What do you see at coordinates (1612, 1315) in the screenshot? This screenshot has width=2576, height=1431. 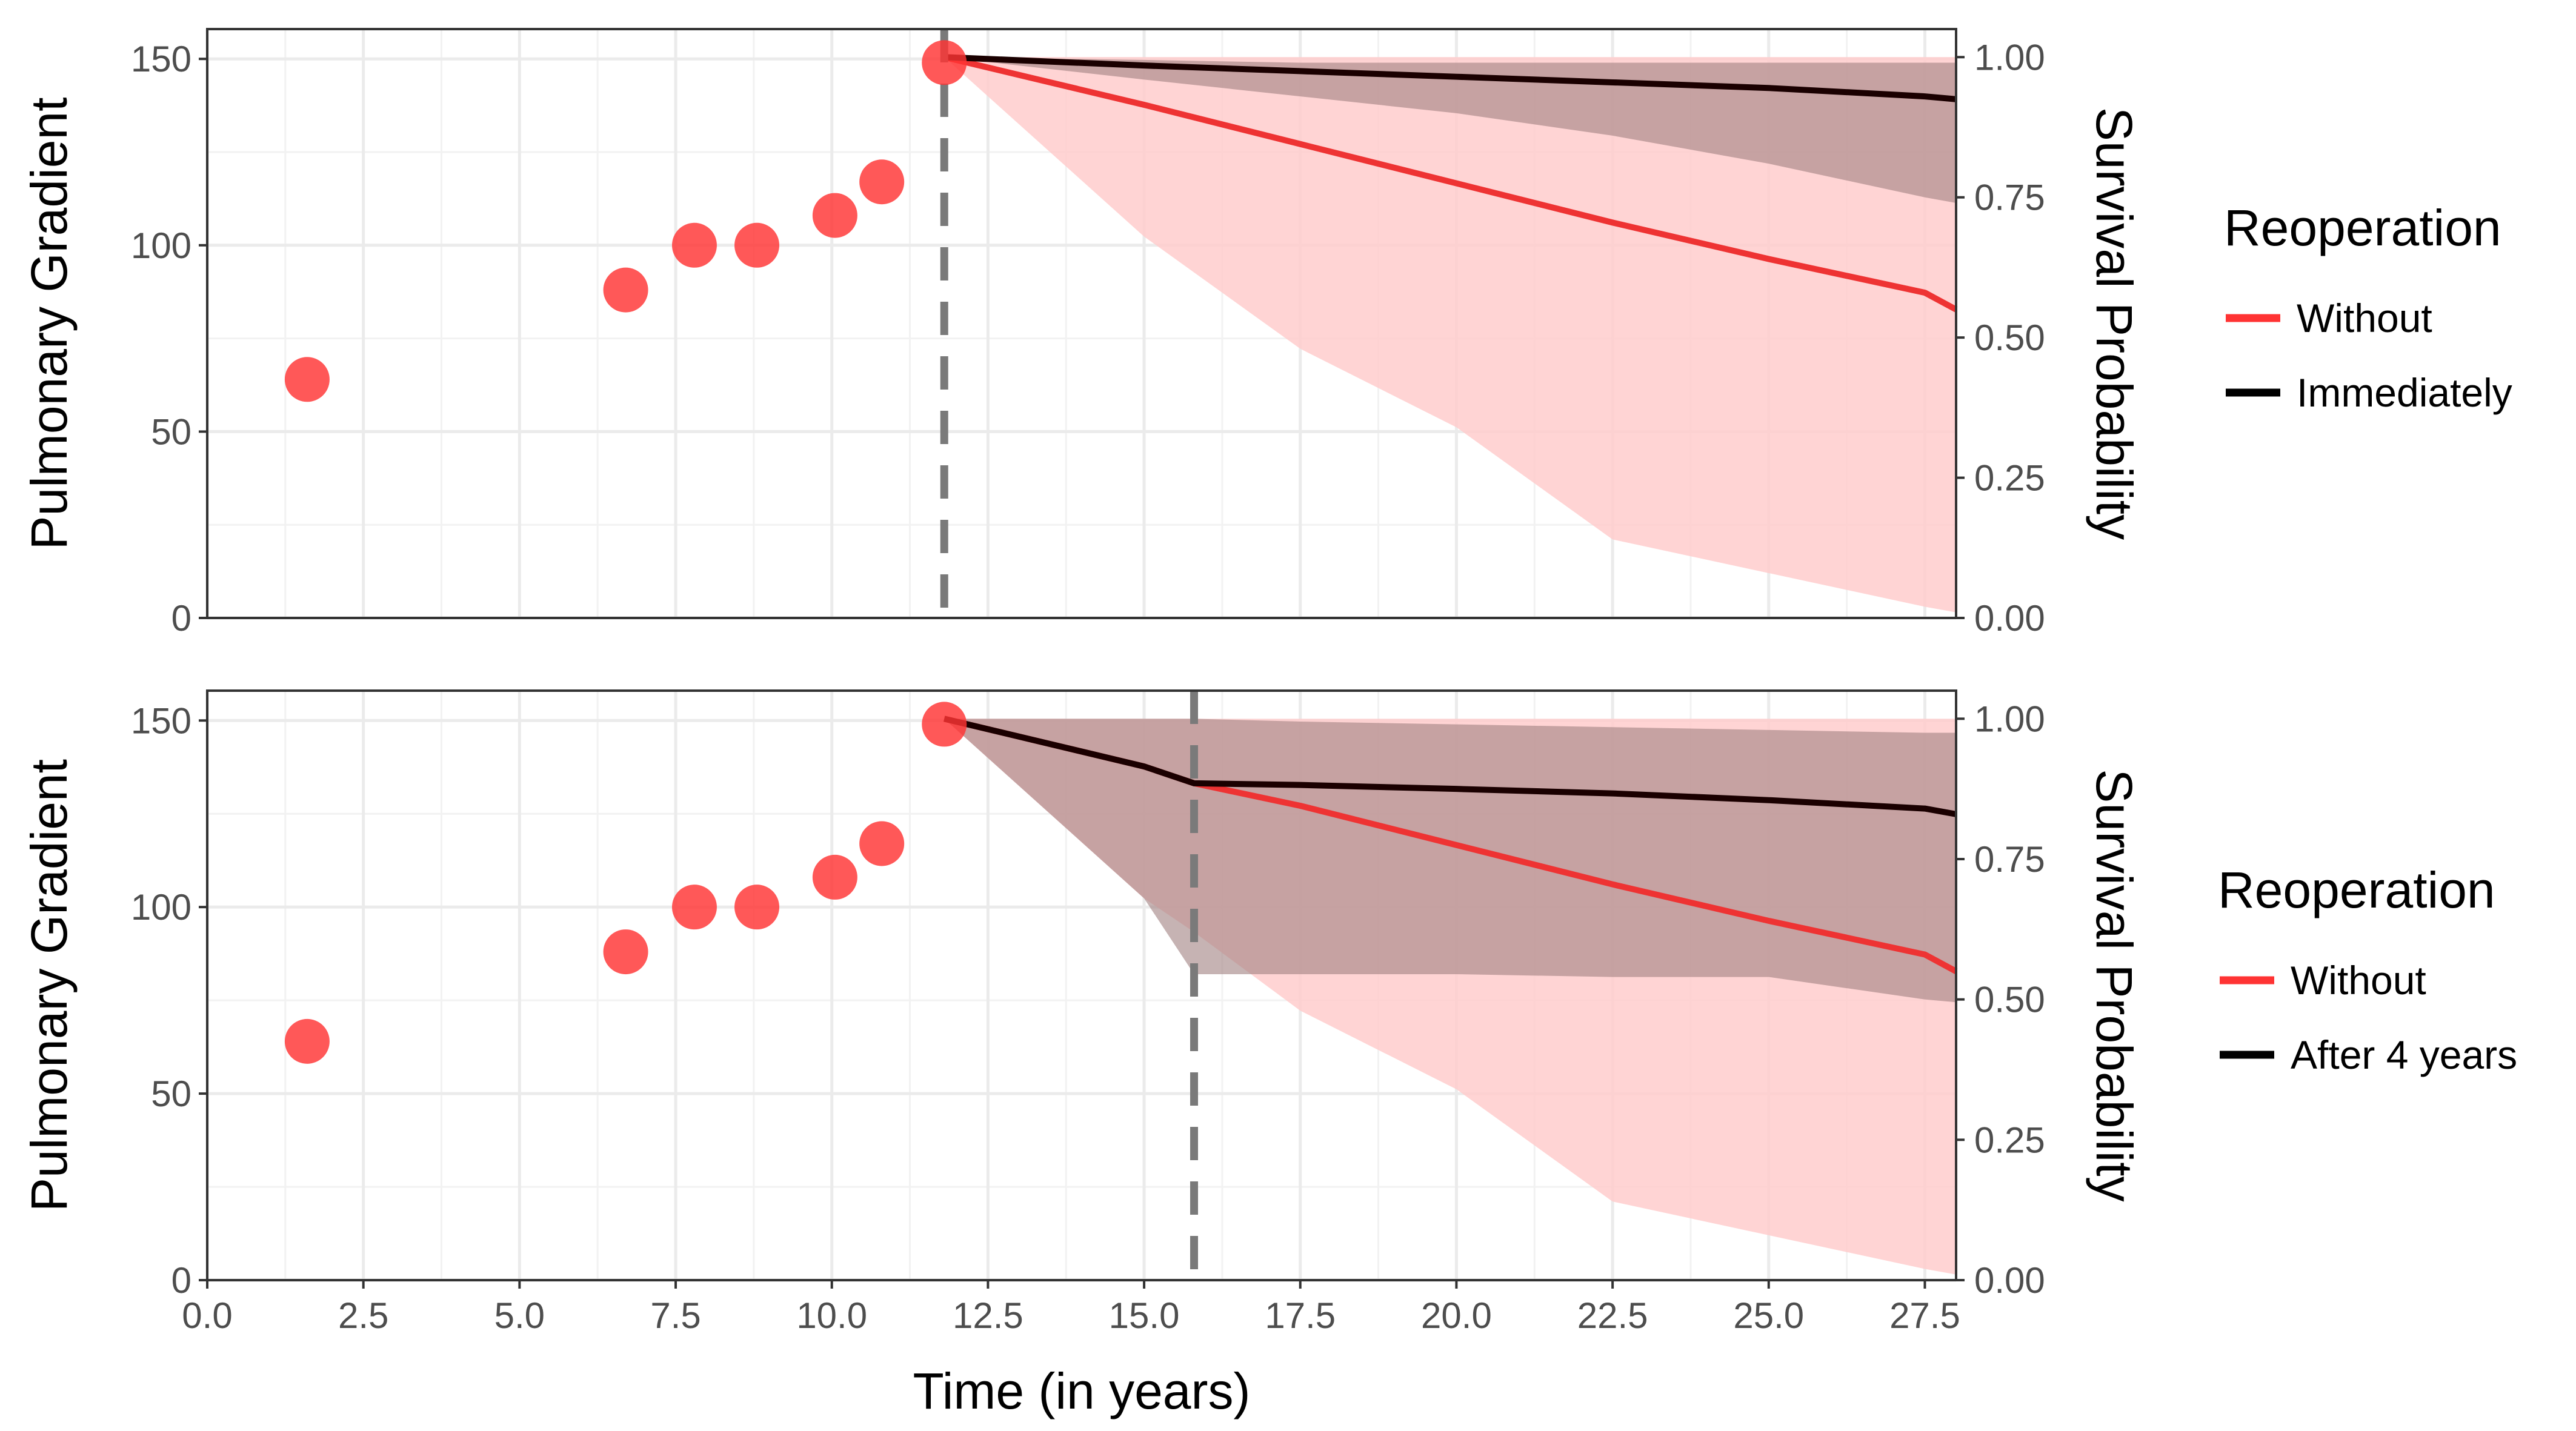 I see `x-tick-label: 22.5` at bounding box center [1612, 1315].